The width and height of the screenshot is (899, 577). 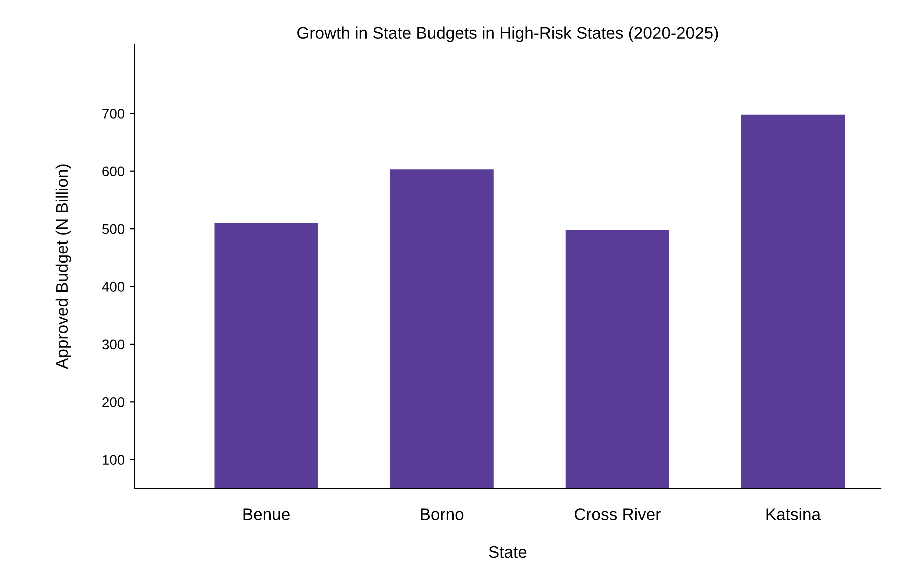 I want to click on x-tick-label: Cross River, so click(x=617, y=514).